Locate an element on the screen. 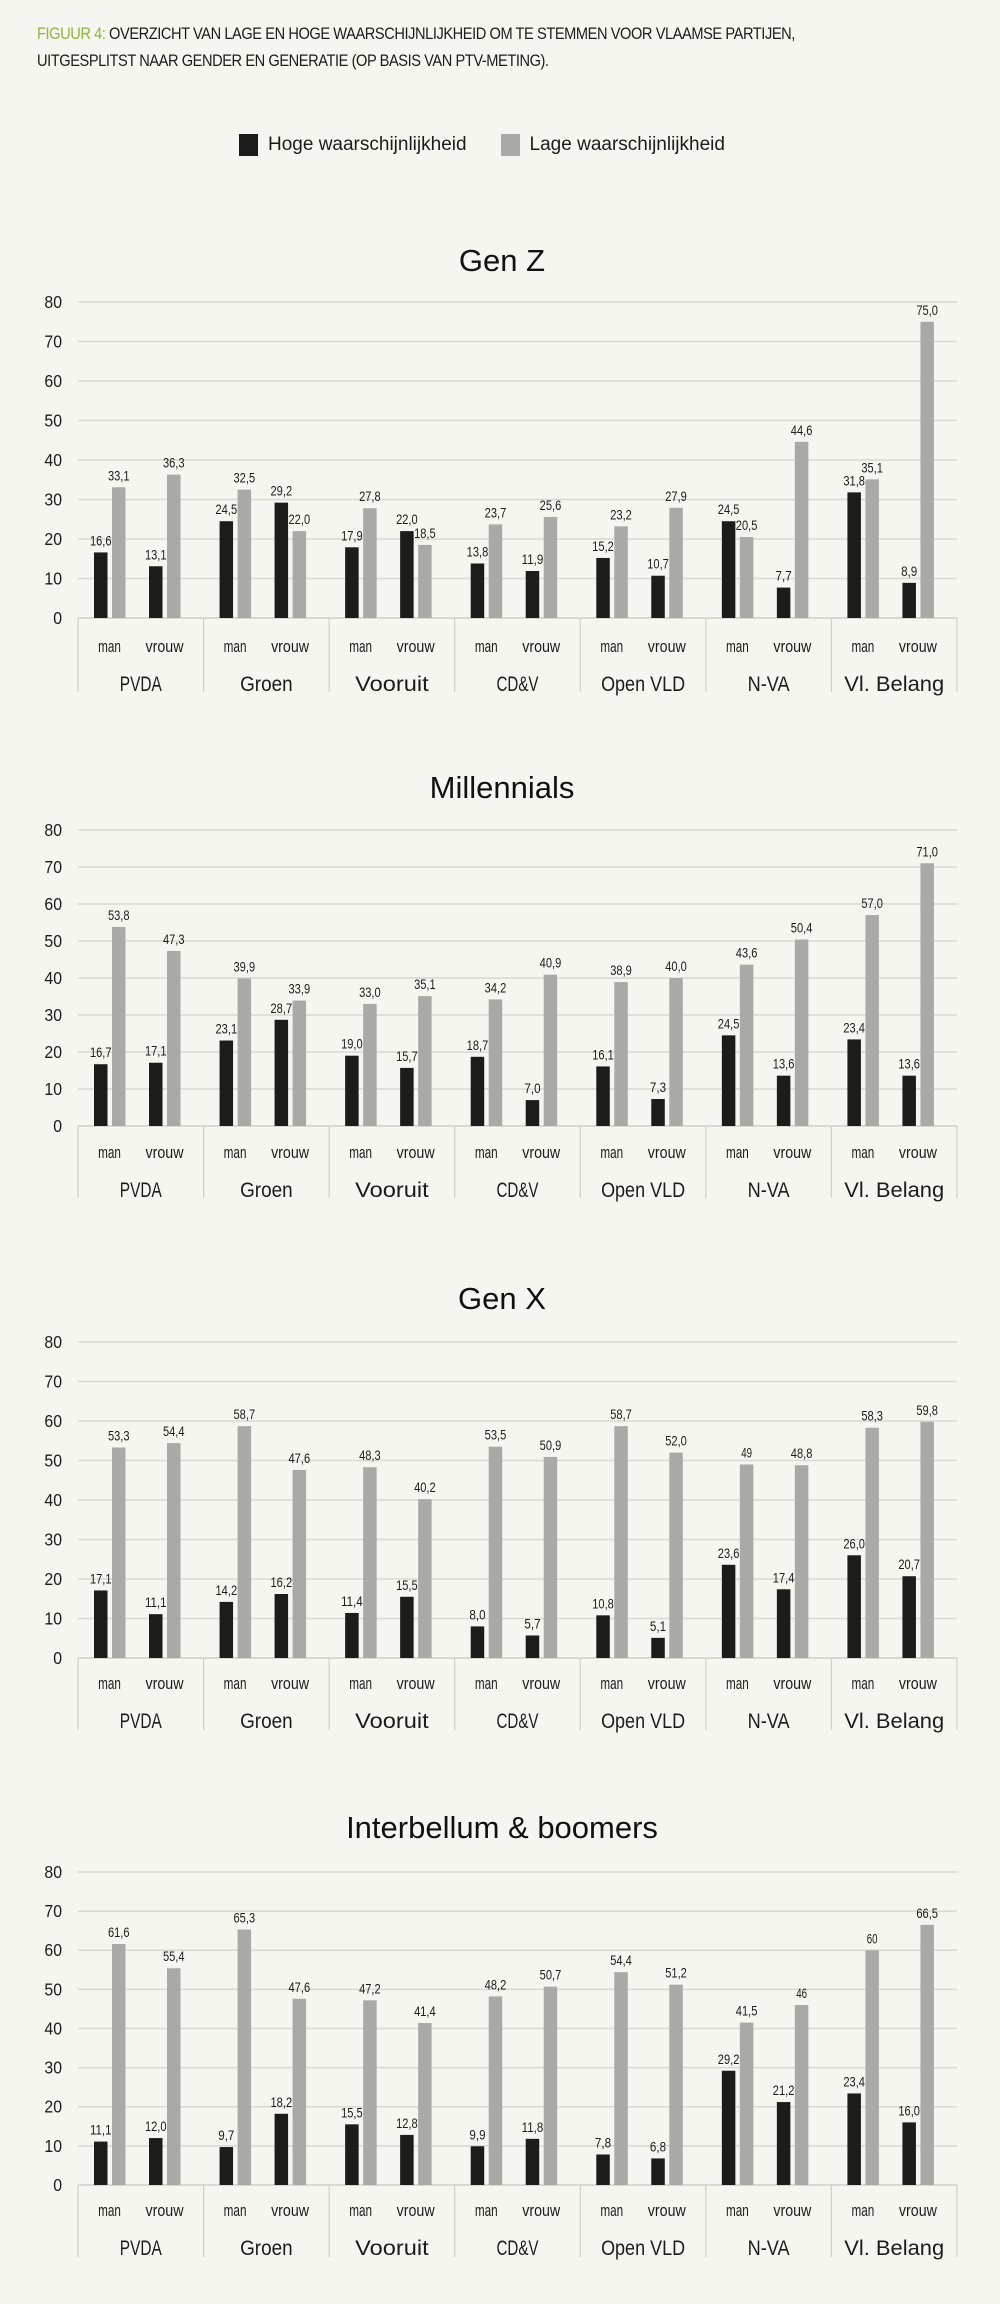 The image size is (1000, 2304). data-label: 9,7 is located at coordinates (226, 2135).